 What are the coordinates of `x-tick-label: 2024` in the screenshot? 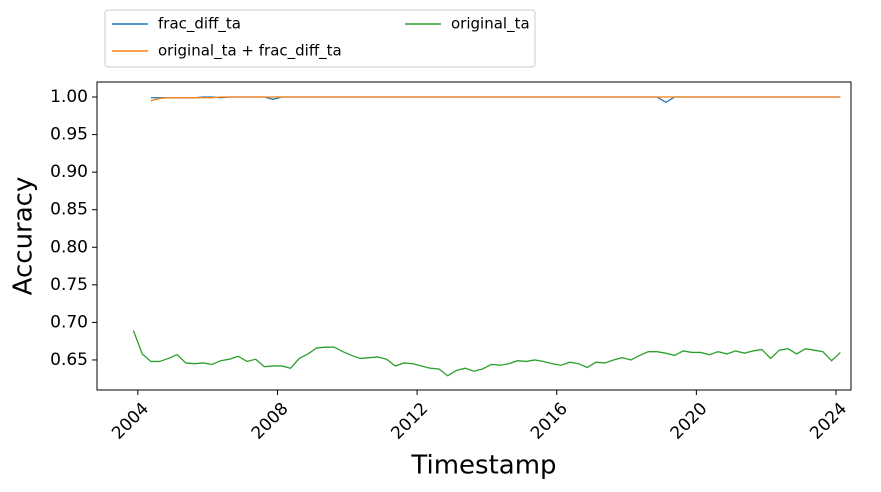 It's located at (828, 421).